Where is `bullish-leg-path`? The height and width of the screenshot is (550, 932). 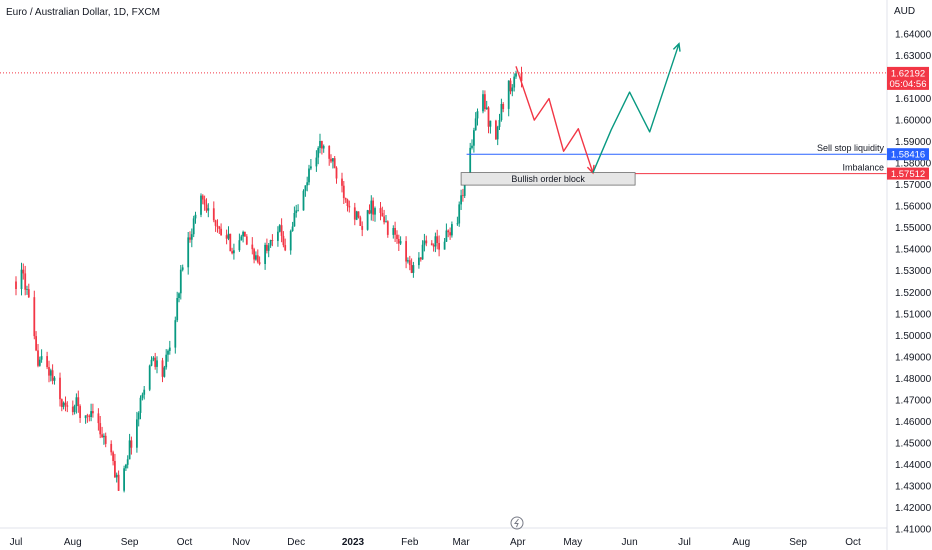
bullish-leg-path is located at coordinates (636, 108).